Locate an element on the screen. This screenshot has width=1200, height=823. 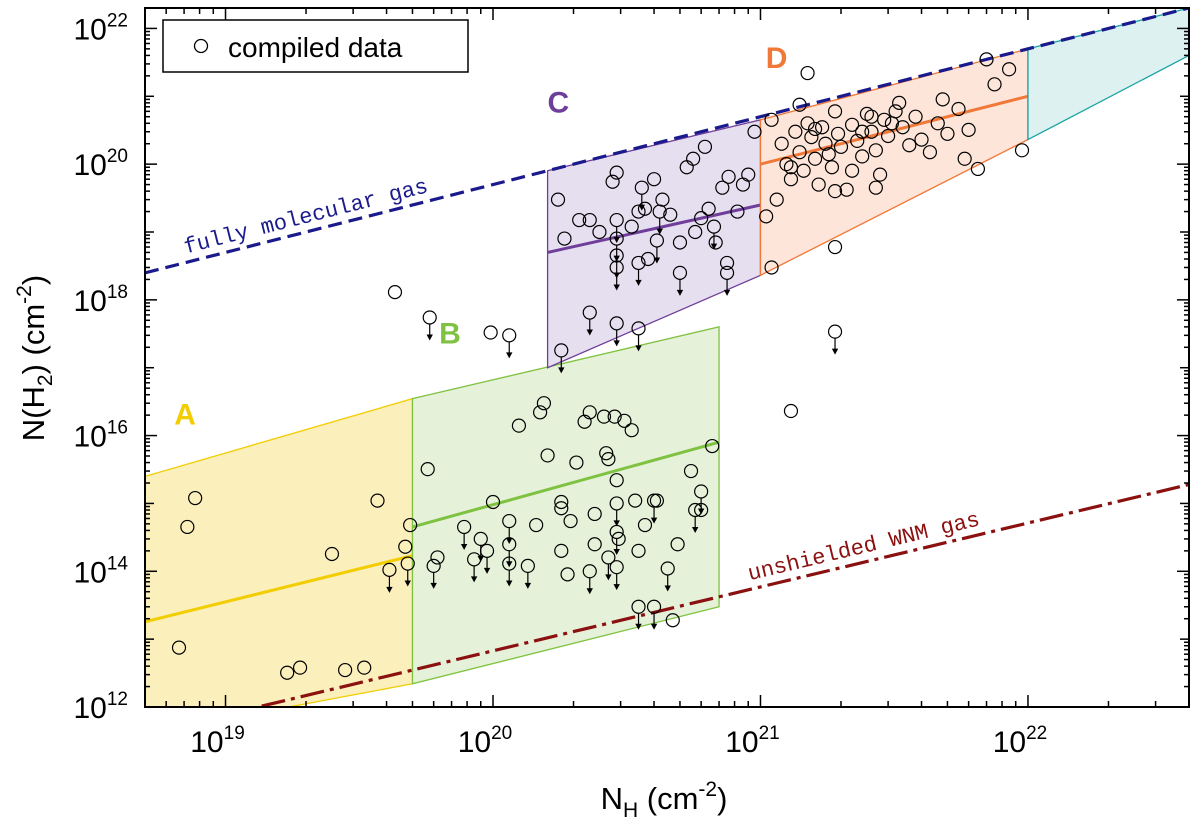
legend-marker is located at coordinates (201, 46).